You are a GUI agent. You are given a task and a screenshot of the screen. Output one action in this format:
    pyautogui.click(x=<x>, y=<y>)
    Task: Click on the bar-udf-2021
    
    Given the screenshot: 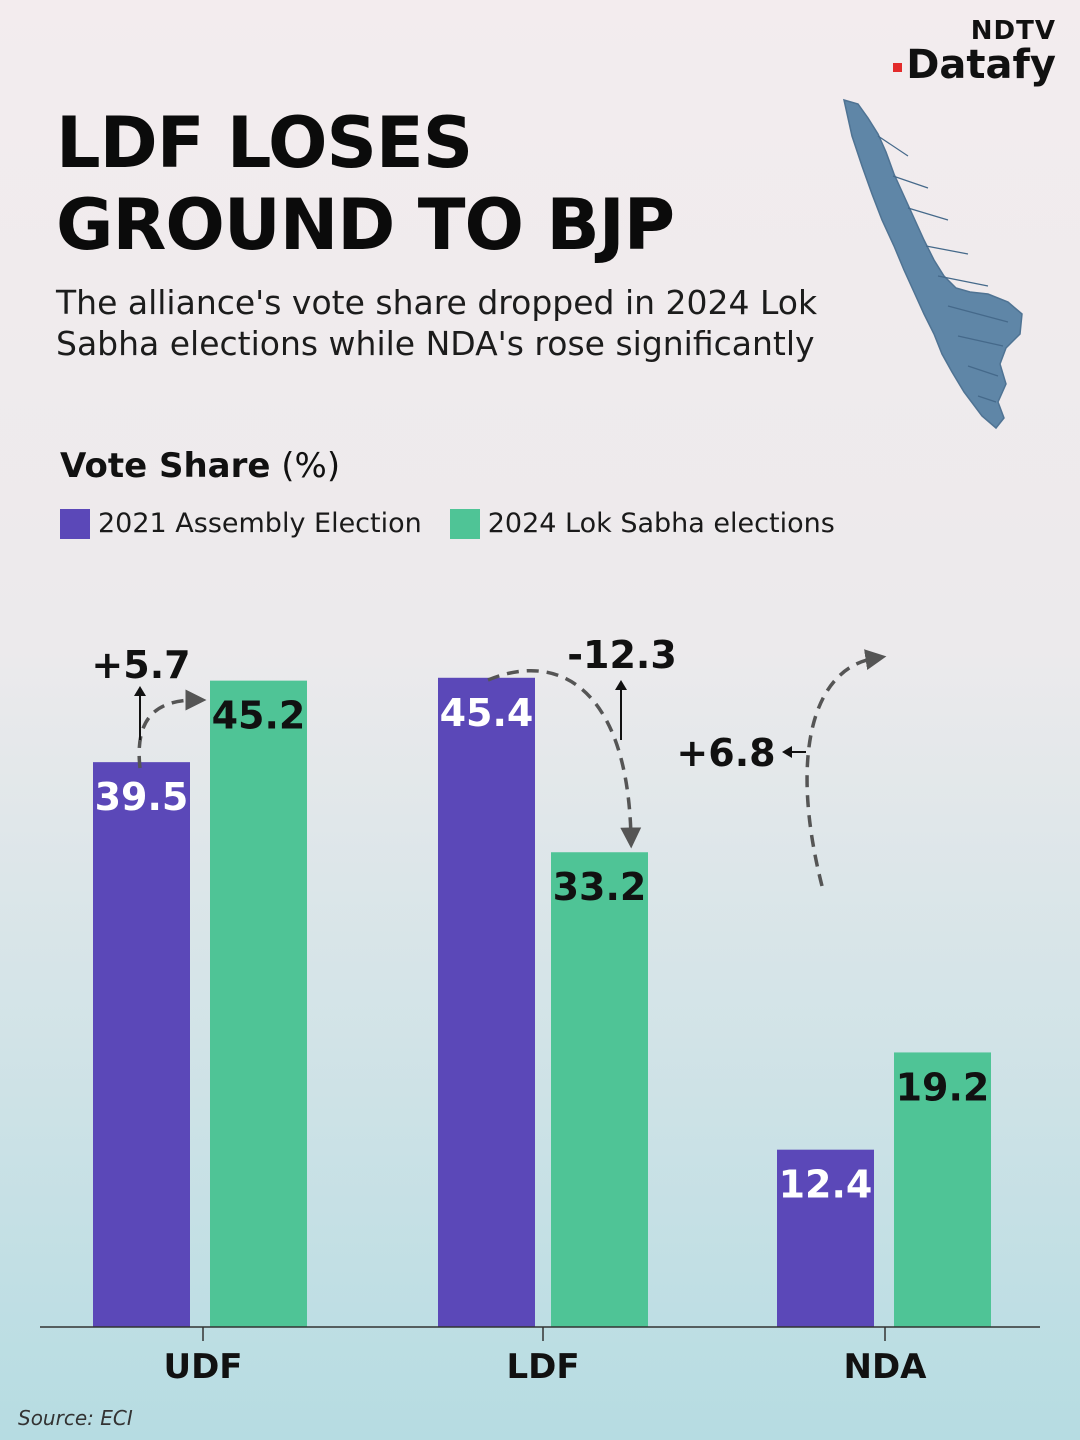 What is the action you would take?
    pyautogui.click(x=141, y=1044)
    